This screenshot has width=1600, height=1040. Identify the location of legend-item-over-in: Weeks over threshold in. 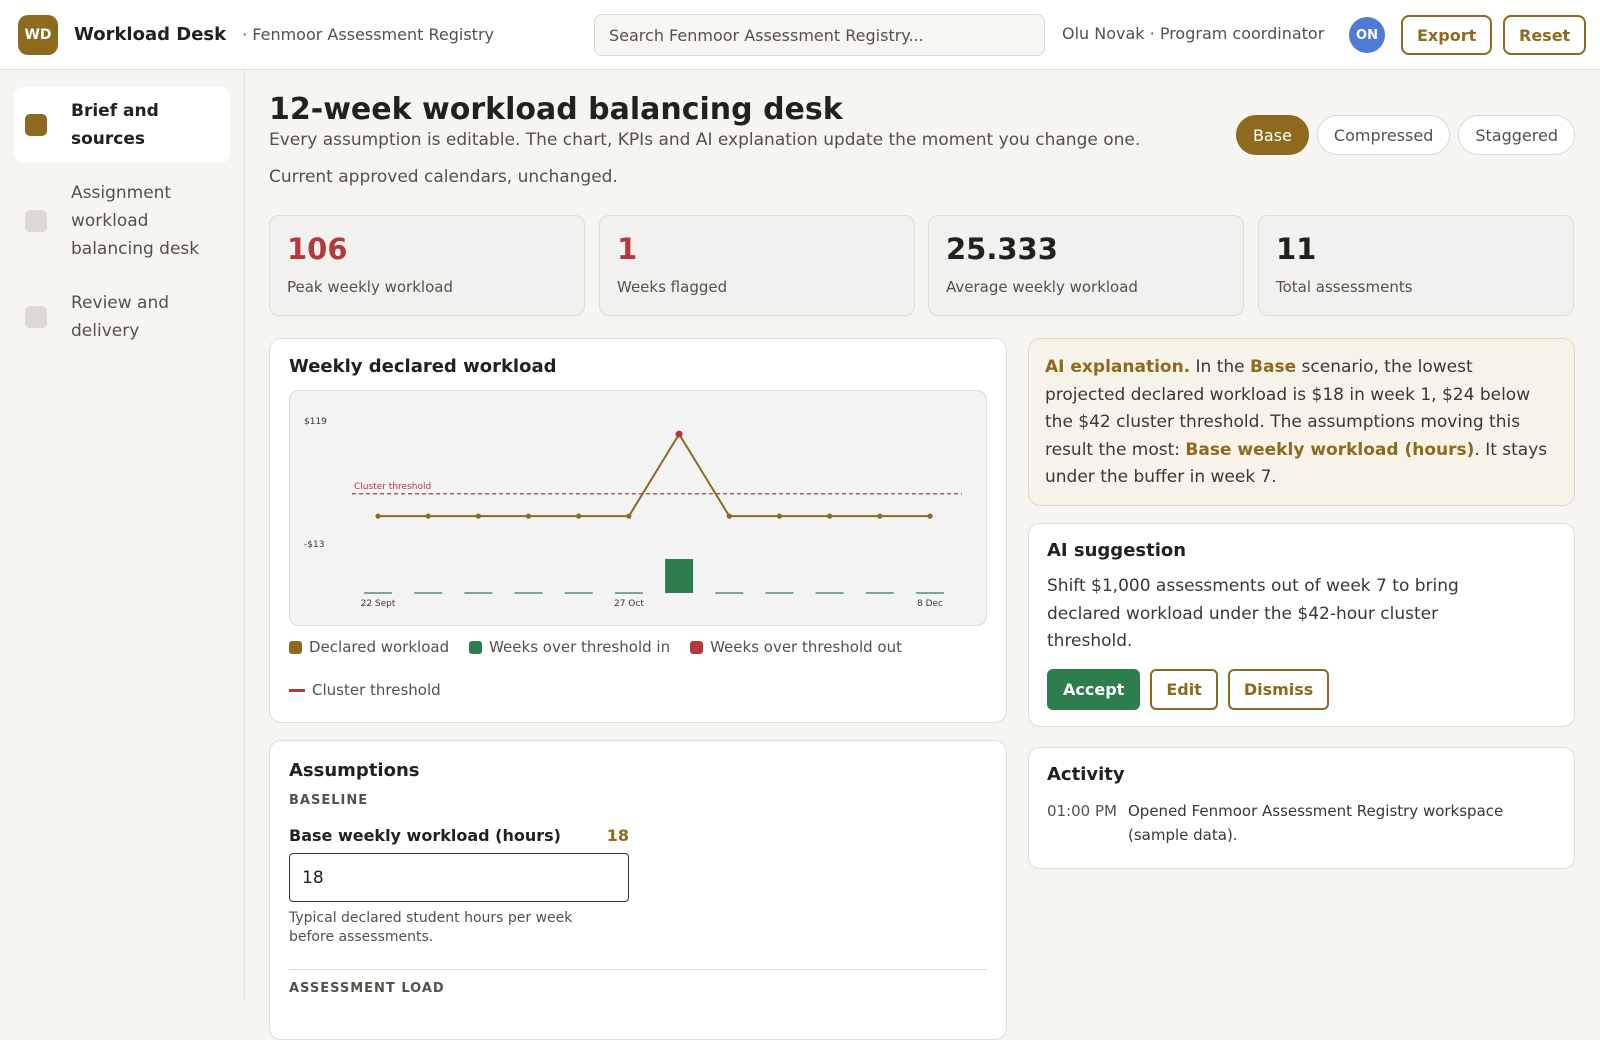
(569, 647).